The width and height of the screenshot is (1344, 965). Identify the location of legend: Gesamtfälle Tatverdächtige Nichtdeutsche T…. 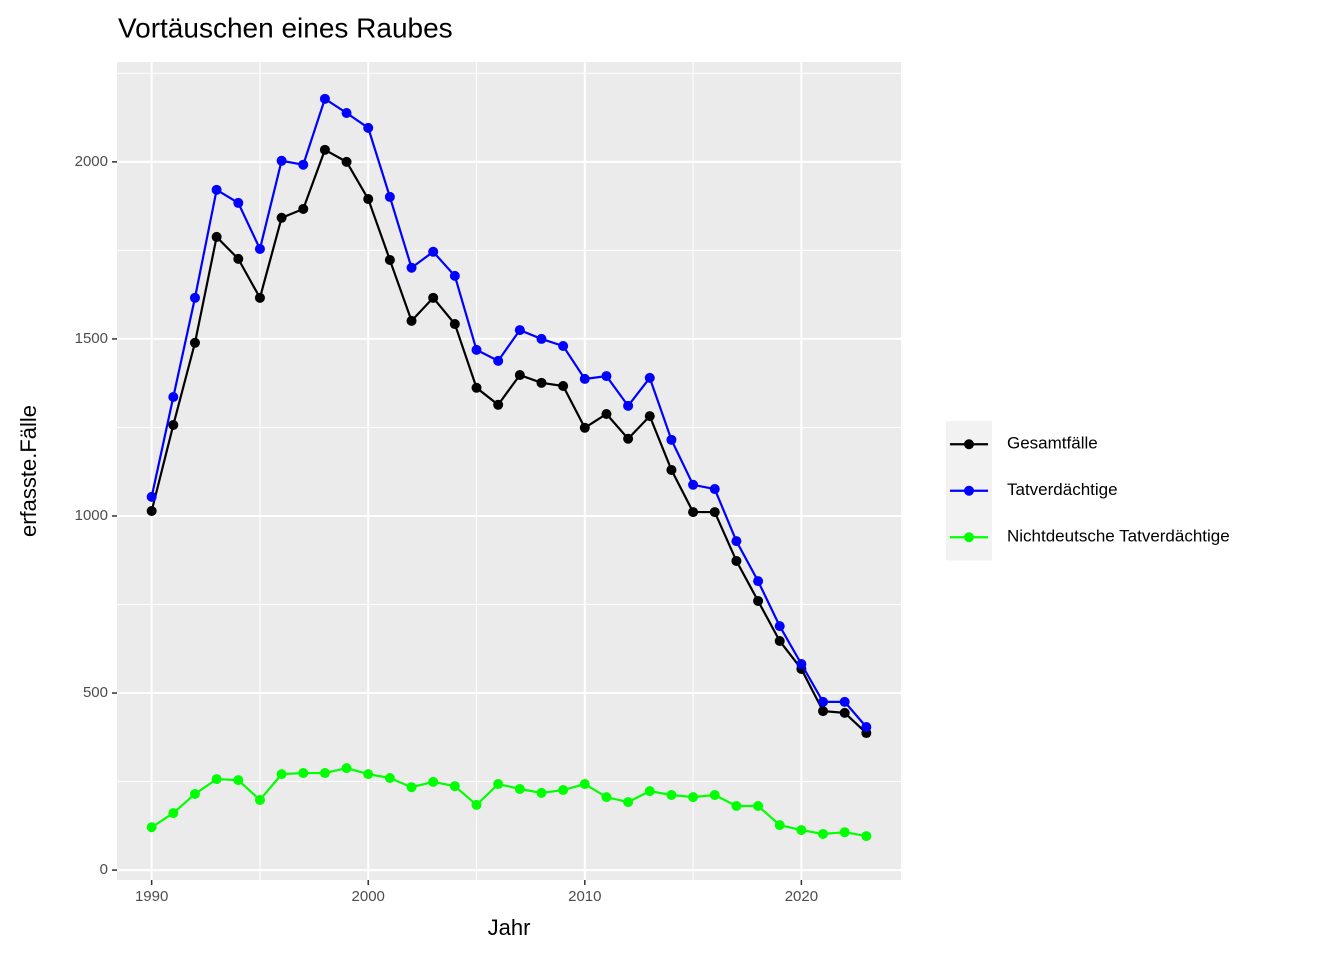
(1088, 491).